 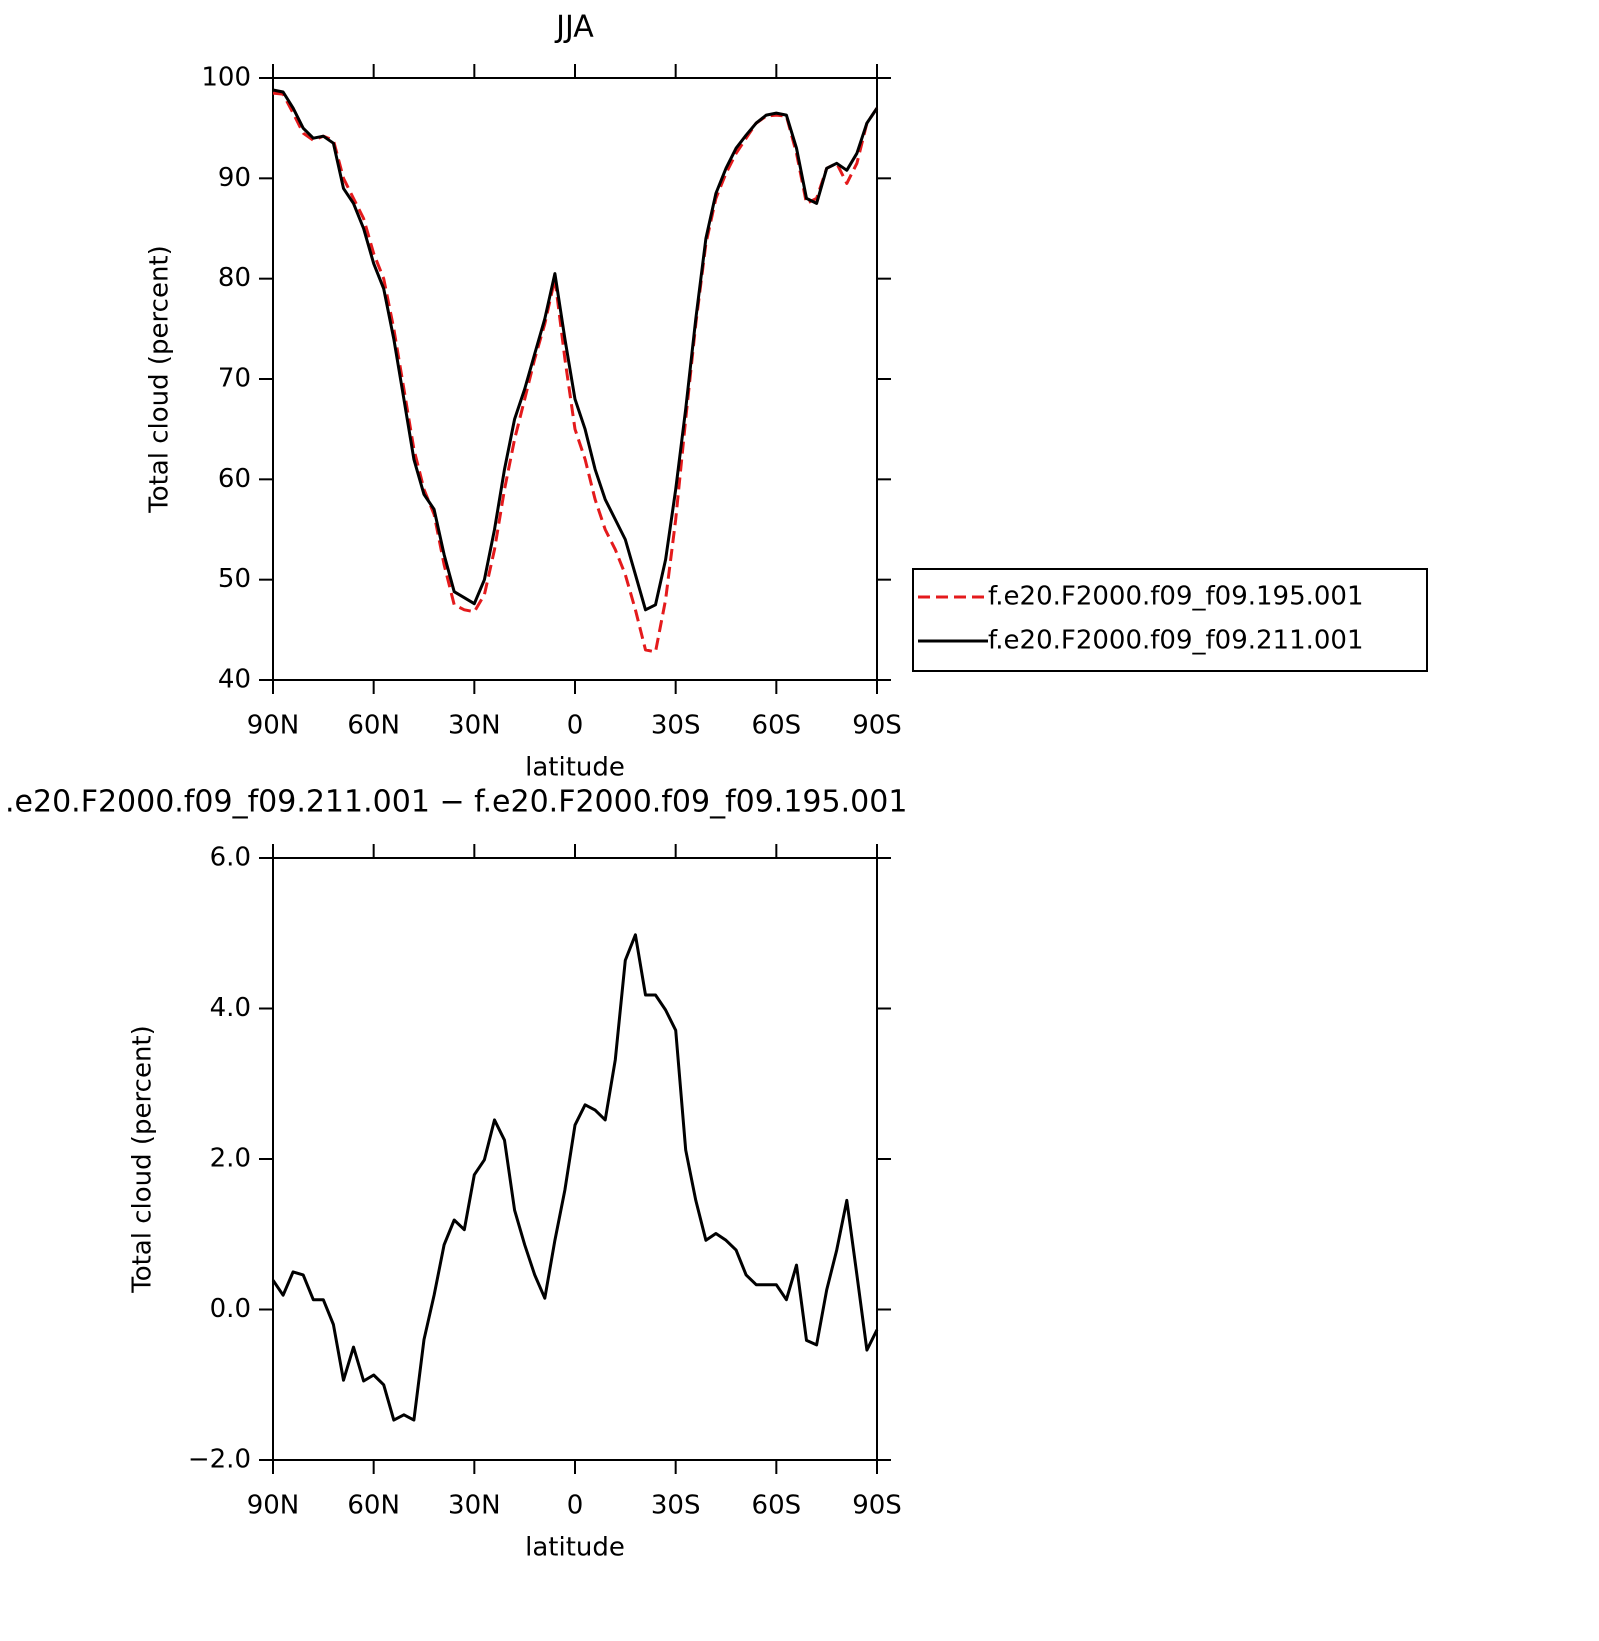 What do you see at coordinates (1170, 620) in the screenshot?
I see `legend-box` at bounding box center [1170, 620].